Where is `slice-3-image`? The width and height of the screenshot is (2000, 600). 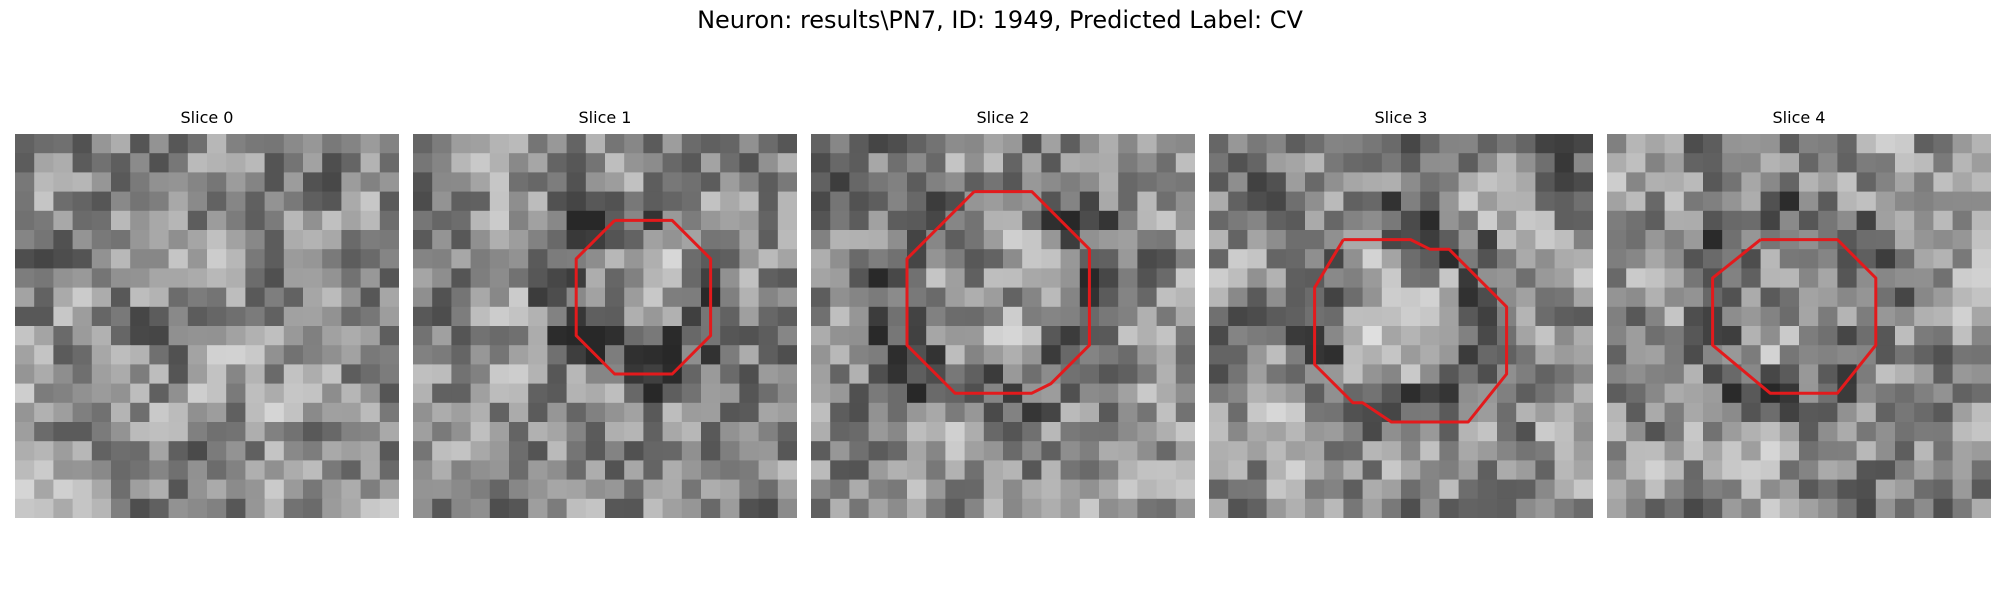 slice-3-image is located at coordinates (1401, 326).